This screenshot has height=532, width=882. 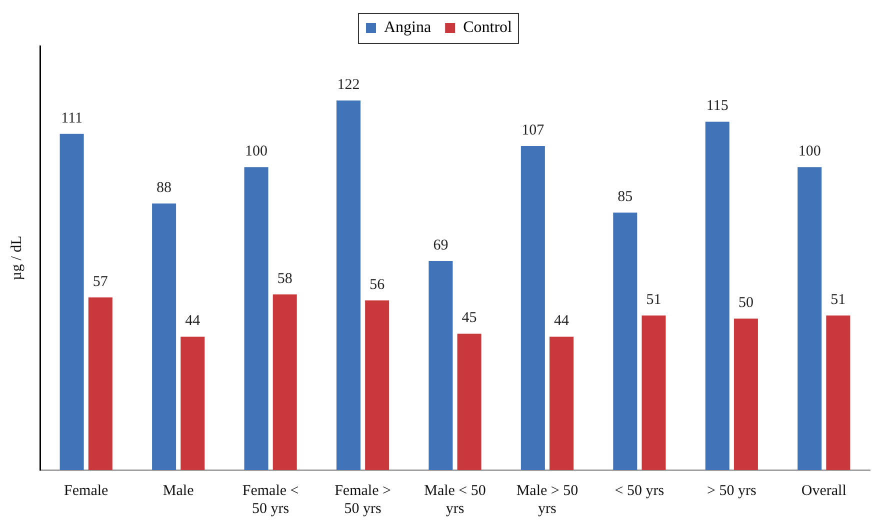 I want to click on legend-label: Control, so click(x=488, y=27).